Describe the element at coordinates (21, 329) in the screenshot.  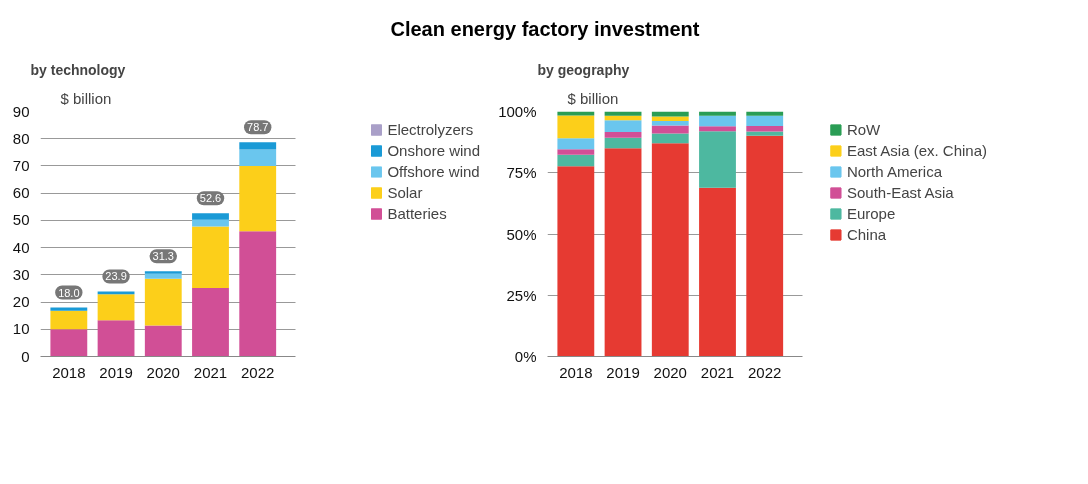
I see `y-tick-label: 10` at that location.